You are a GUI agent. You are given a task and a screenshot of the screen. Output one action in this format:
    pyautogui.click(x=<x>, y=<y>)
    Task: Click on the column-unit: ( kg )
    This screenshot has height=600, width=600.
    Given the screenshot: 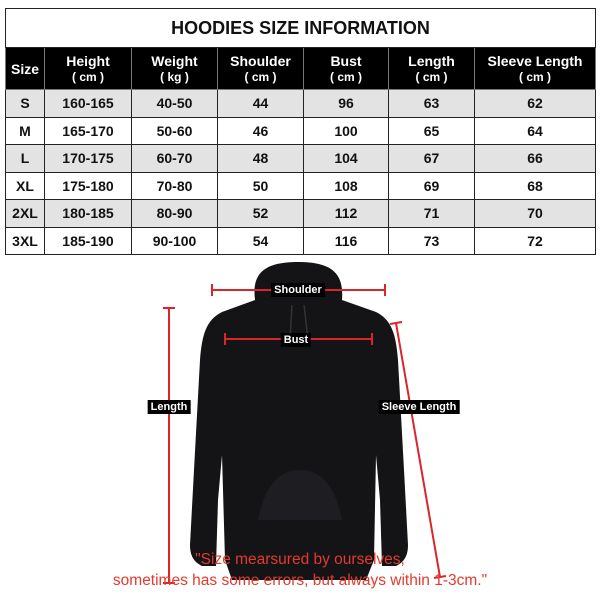 What is the action you would take?
    pyautogui.click(x=174, y=76)
    